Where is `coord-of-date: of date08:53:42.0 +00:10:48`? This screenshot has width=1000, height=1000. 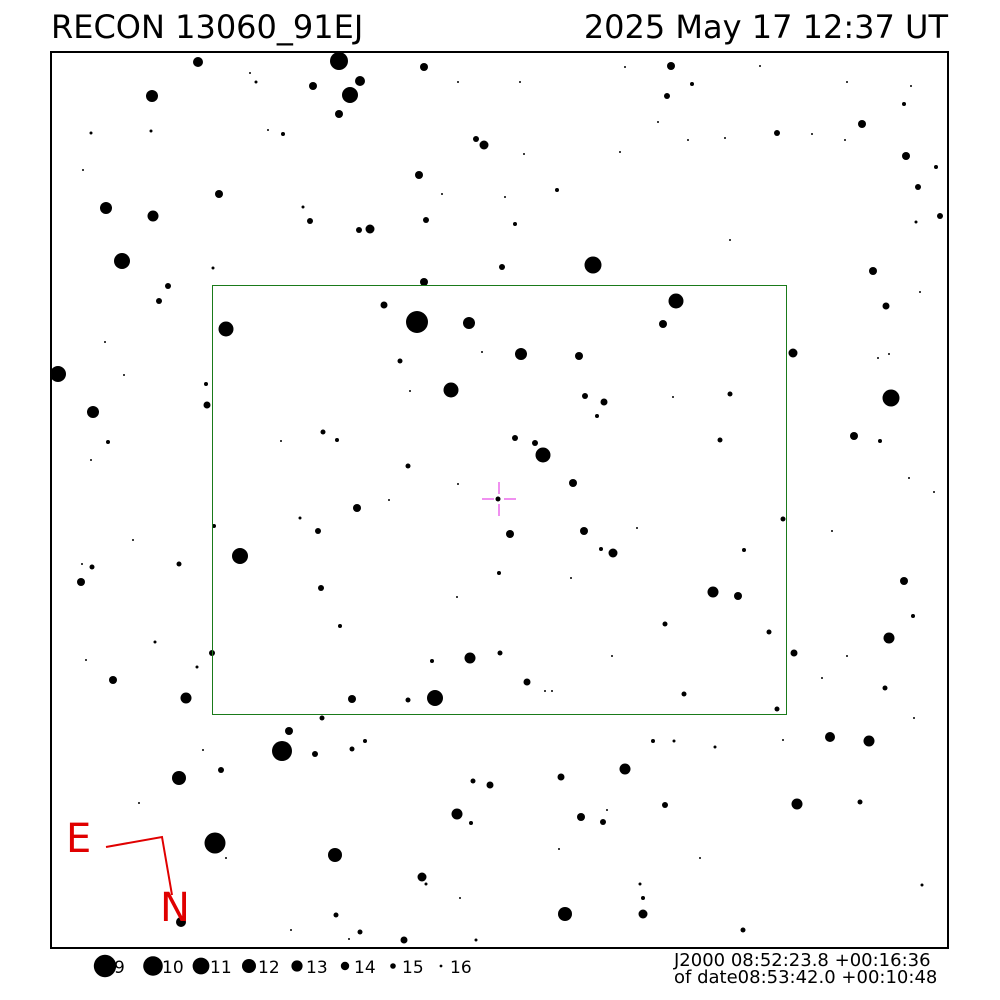
coord-of-date: of date08:53:42.0 +00:10:48 is located at coordinates (805, 977).